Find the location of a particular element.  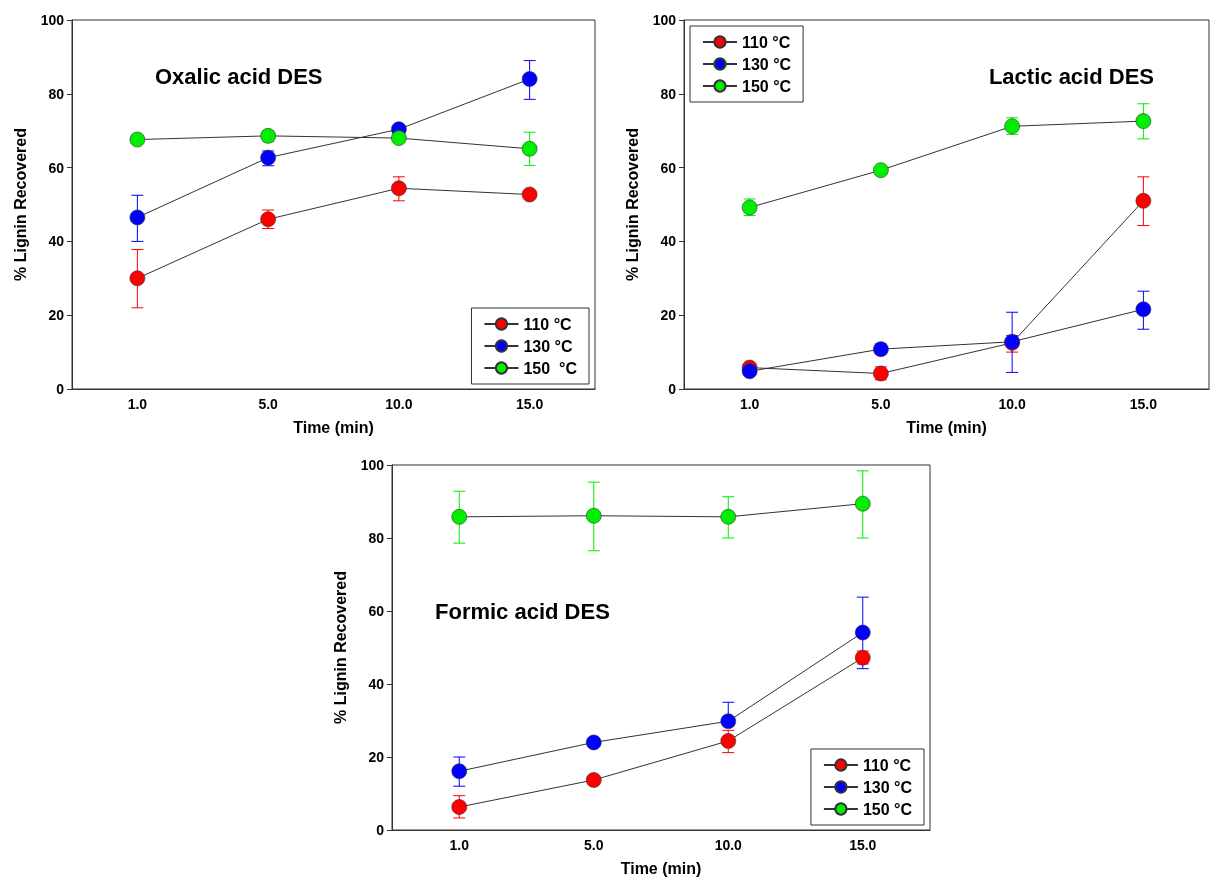

text: Lactic acid DES is located at coordinates (1071, 76).